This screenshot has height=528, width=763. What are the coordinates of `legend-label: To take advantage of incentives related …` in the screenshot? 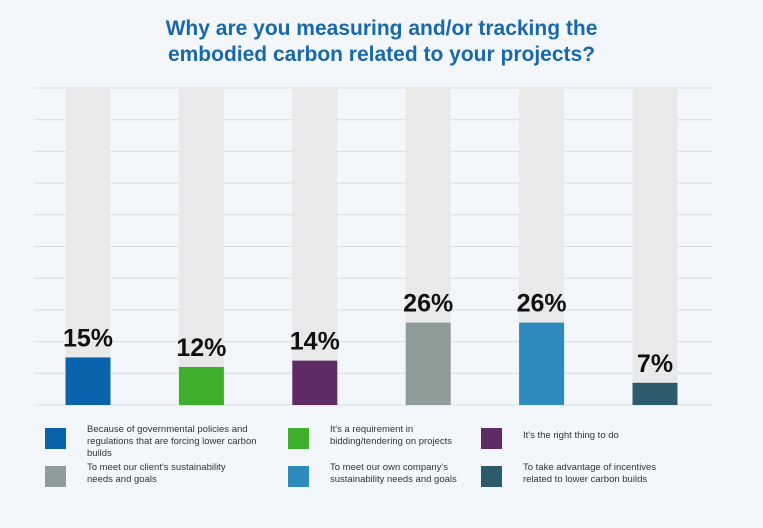 It's located at (618, 474).